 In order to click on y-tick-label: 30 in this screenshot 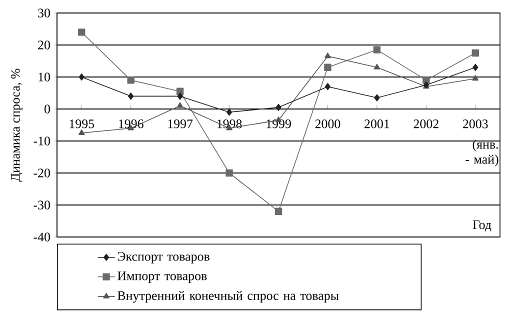, I will do `click(44, 13)`.